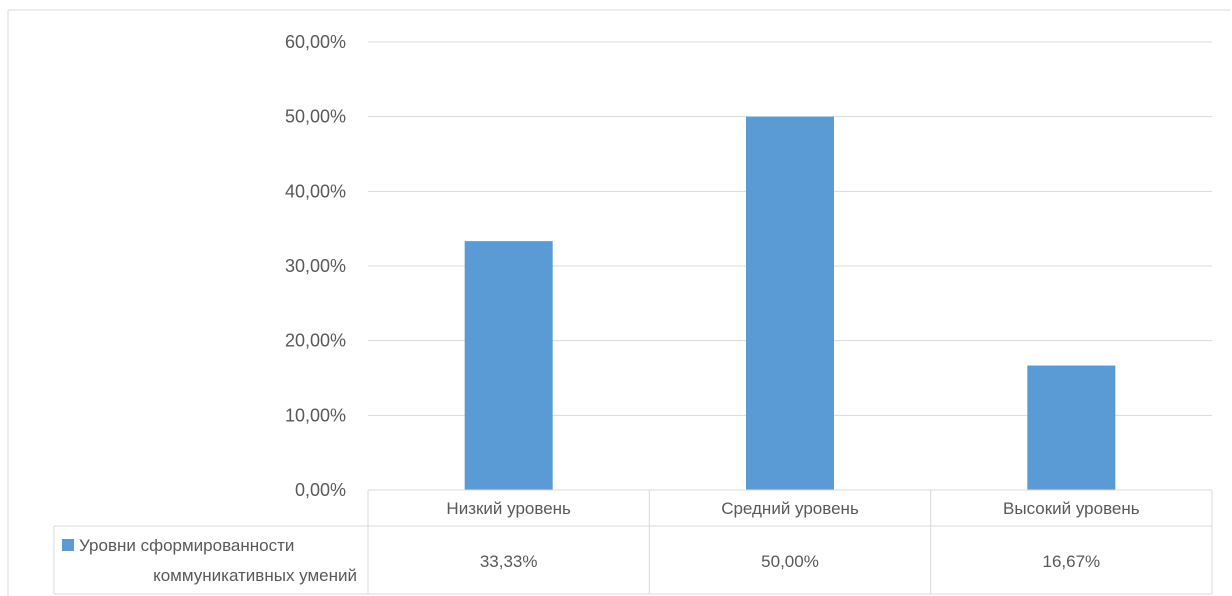 Image resolution: width=1232 pixels, height=596 pixels. I want to click on y-tick-label: 50,00%, so click(315, 117).